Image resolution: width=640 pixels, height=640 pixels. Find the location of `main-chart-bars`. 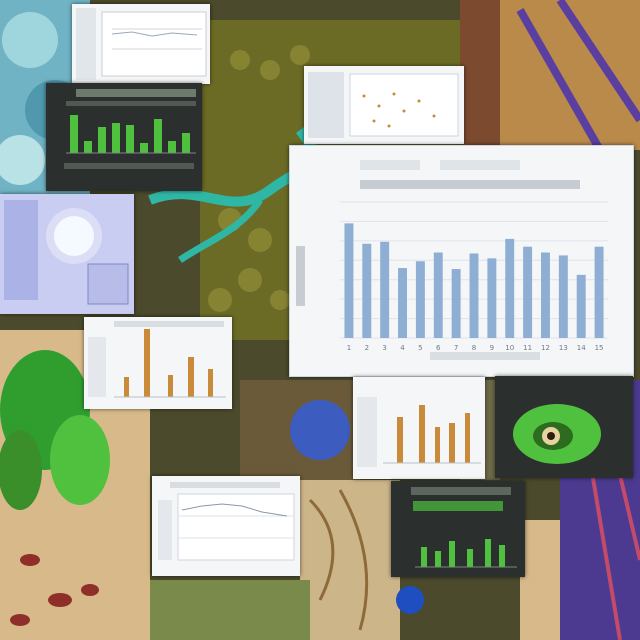

main-chart-bars is located at coordinates (474, 280).